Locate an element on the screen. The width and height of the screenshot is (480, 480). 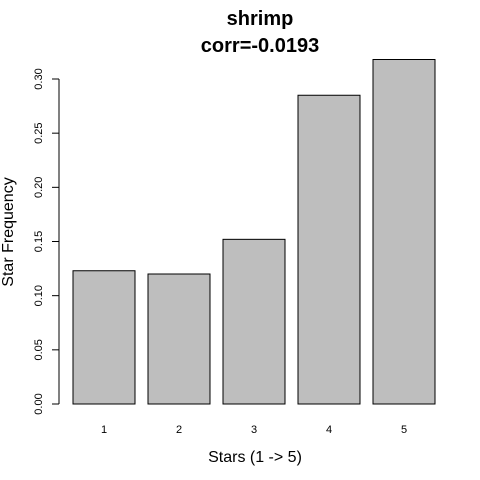
x-tick-label: 1 is located at coordinates (104, 430).